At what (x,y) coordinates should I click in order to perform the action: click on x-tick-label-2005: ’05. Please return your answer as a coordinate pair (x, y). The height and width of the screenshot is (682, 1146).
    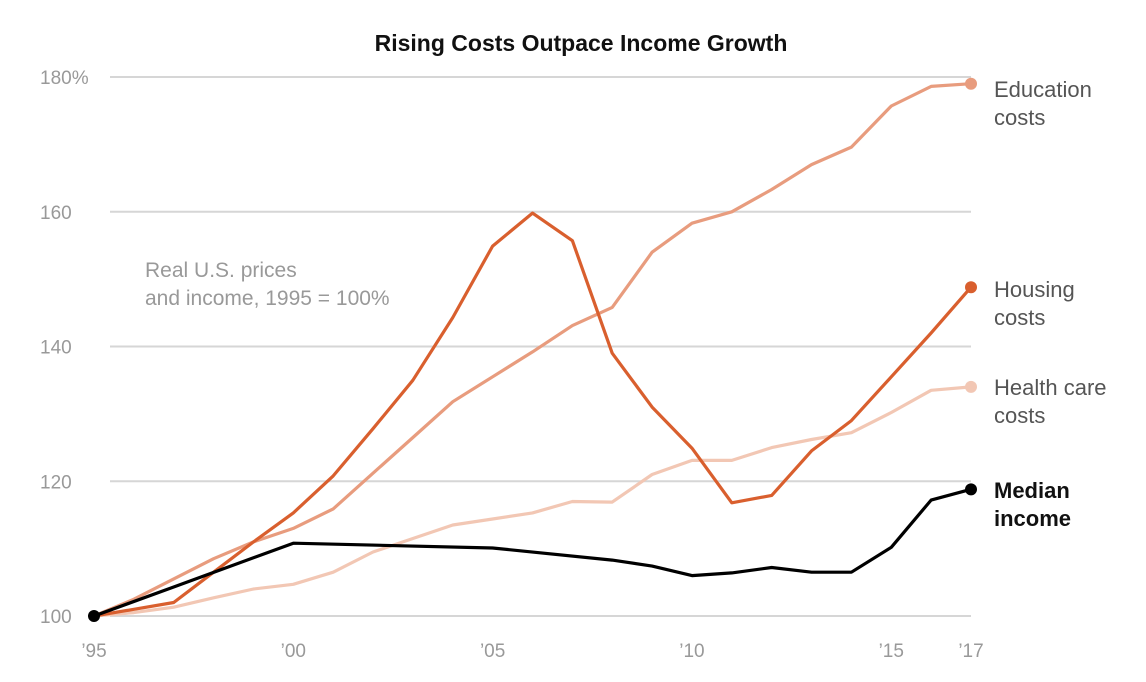
    Looking at the image, I should click on (492, 651).